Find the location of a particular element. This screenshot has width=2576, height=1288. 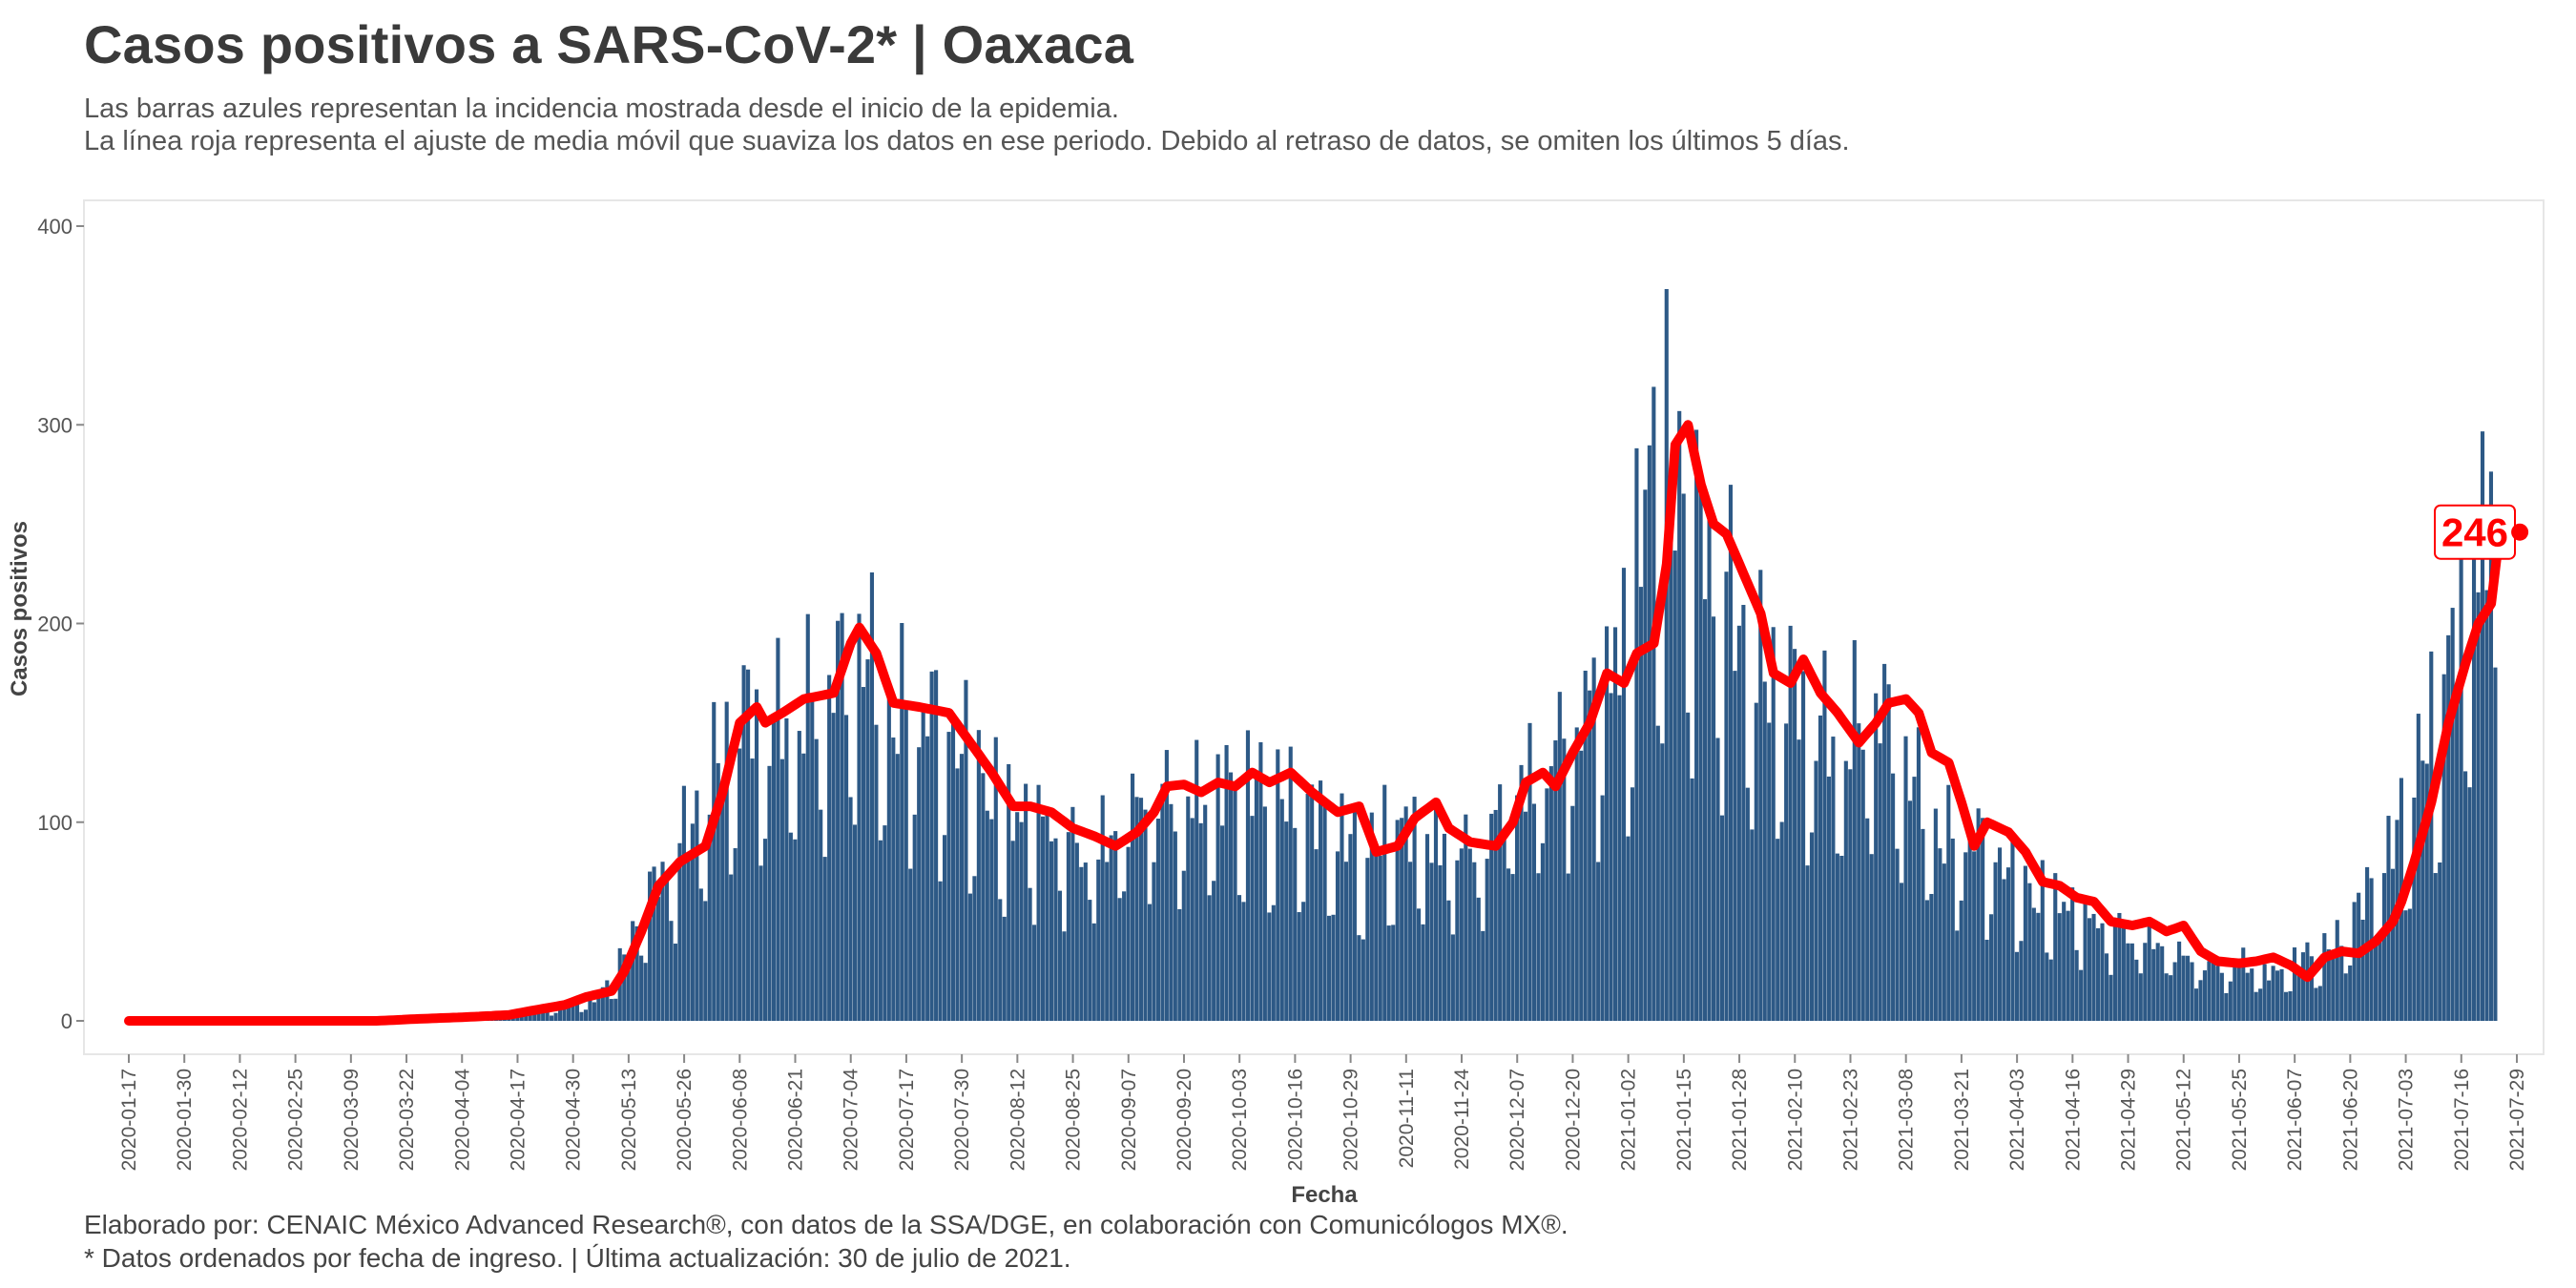

y-tick-label: 400 is located at coordinates (55, 227).